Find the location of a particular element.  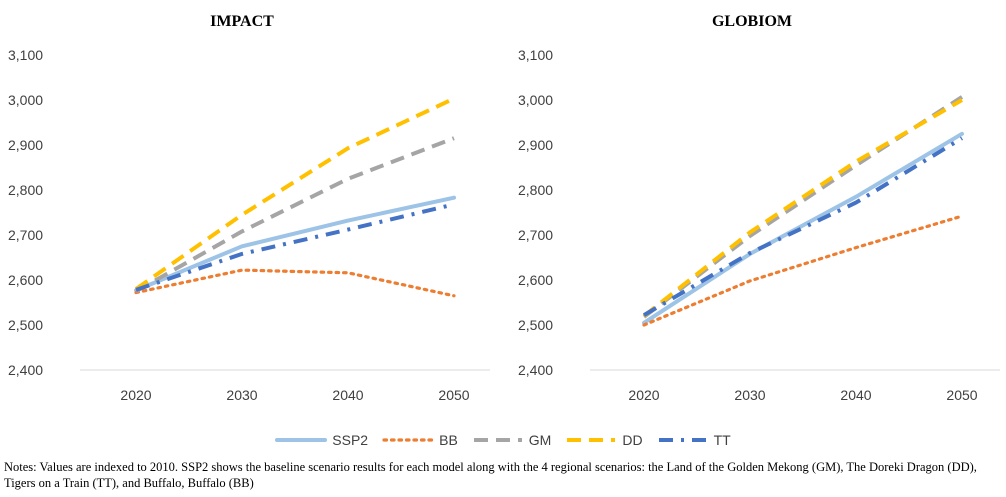

legend-item-ssp2: SSP2 is located at coordinates (321, 440).